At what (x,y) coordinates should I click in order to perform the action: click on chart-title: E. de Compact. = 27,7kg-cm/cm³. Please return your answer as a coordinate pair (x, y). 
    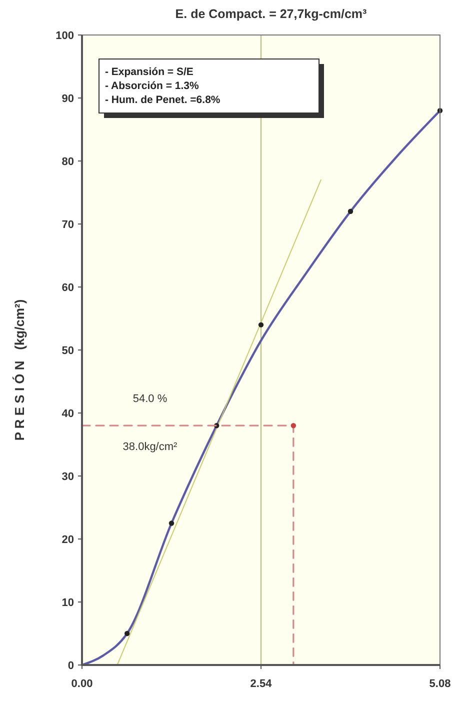
    Looking at the image, I should click on (271, 14).